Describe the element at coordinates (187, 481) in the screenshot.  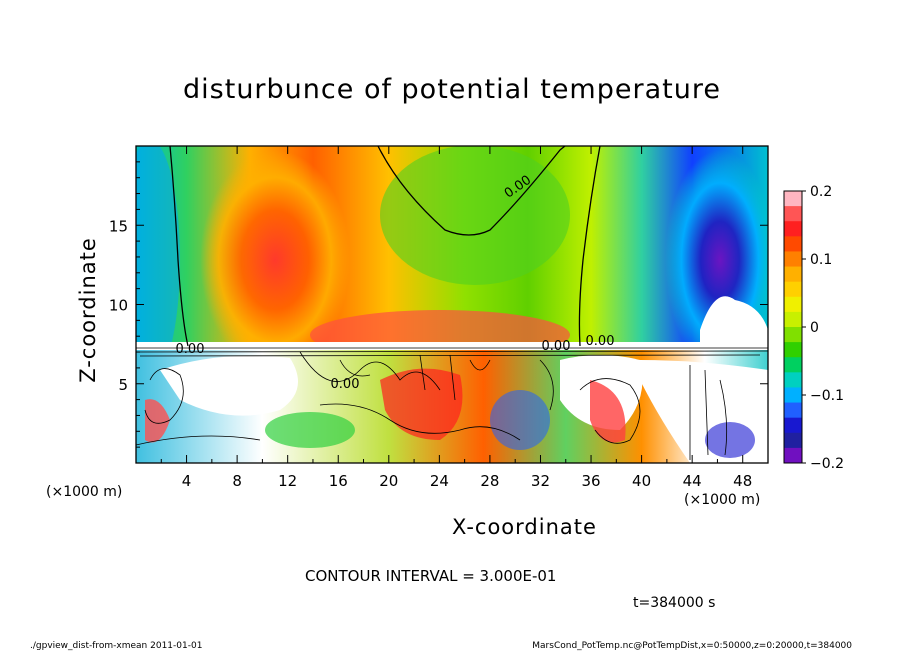
I see `x-tick-label: 4` at that location.